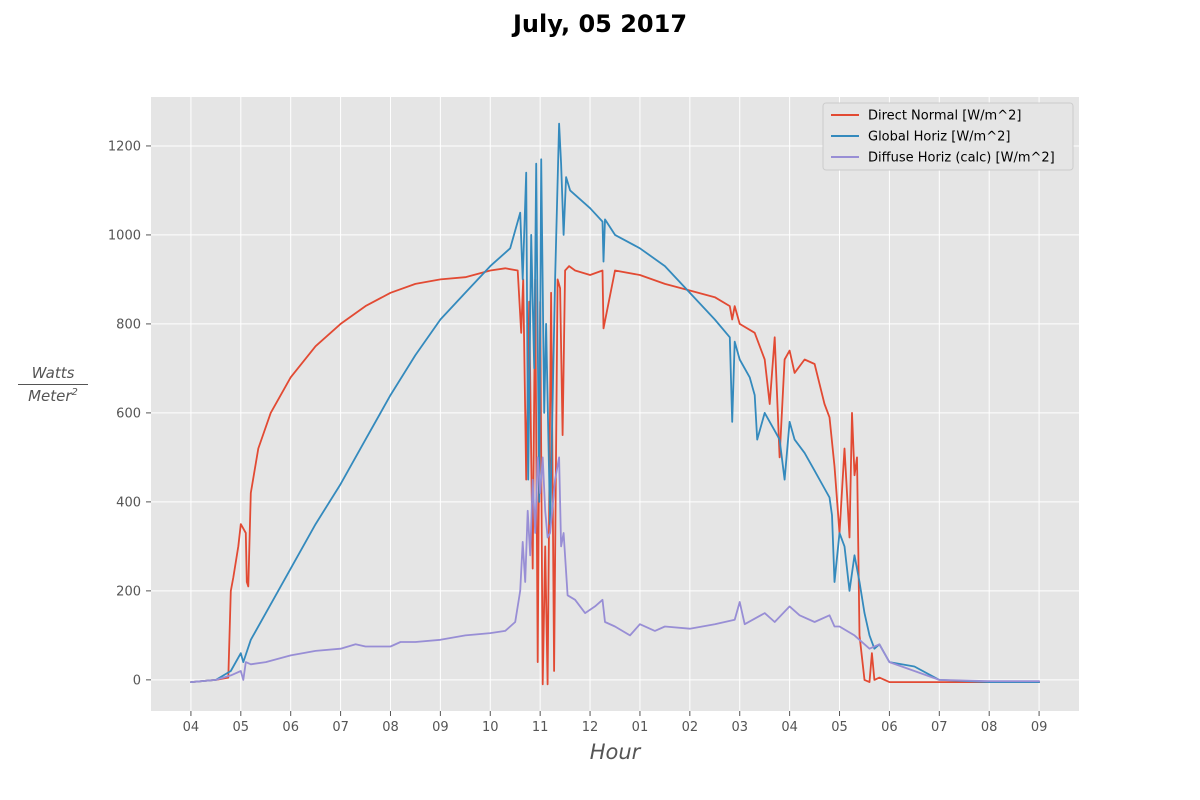 This screenshot has width=1200, height=800. I want to click on y-axis-label-denominator: Meter2, so click(53, 396).